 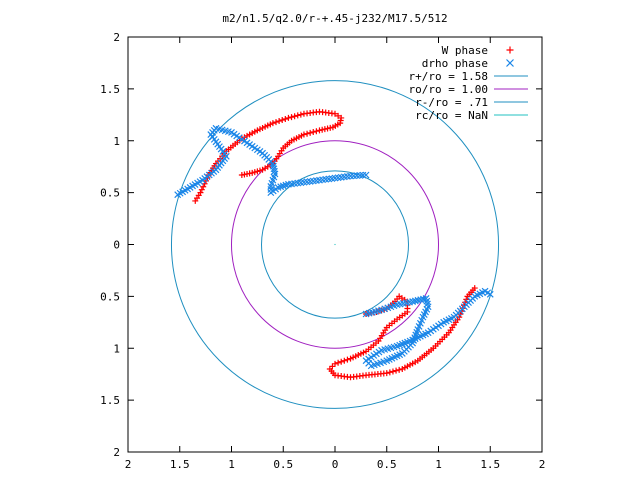 What do you see at coordinates (335, 464) in the screenshot?
I see `x-tick-label: 0` at bounding box center [335, 464].